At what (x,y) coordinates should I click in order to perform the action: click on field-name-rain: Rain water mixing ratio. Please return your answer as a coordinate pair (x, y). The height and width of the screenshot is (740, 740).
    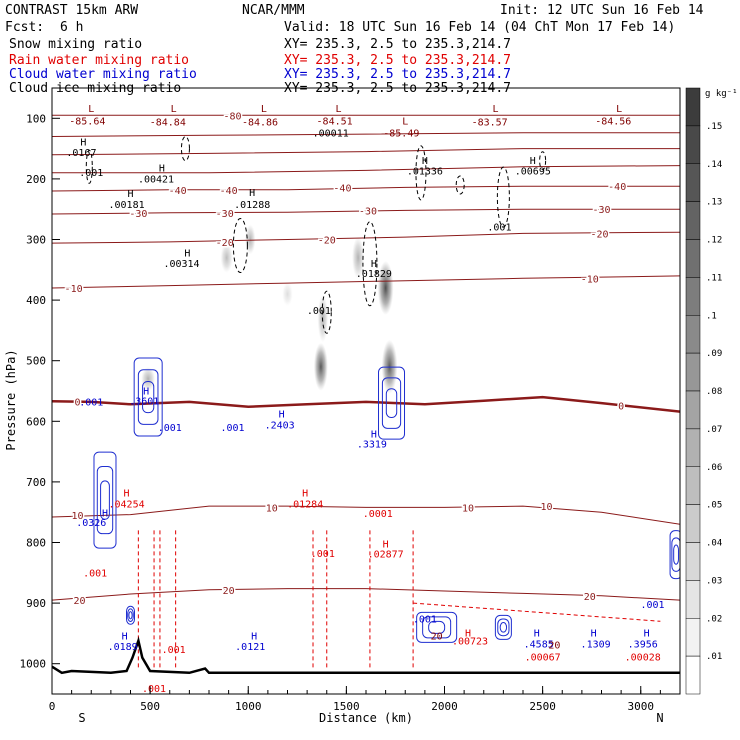
    Looking at the image, I should click on (99, 60).